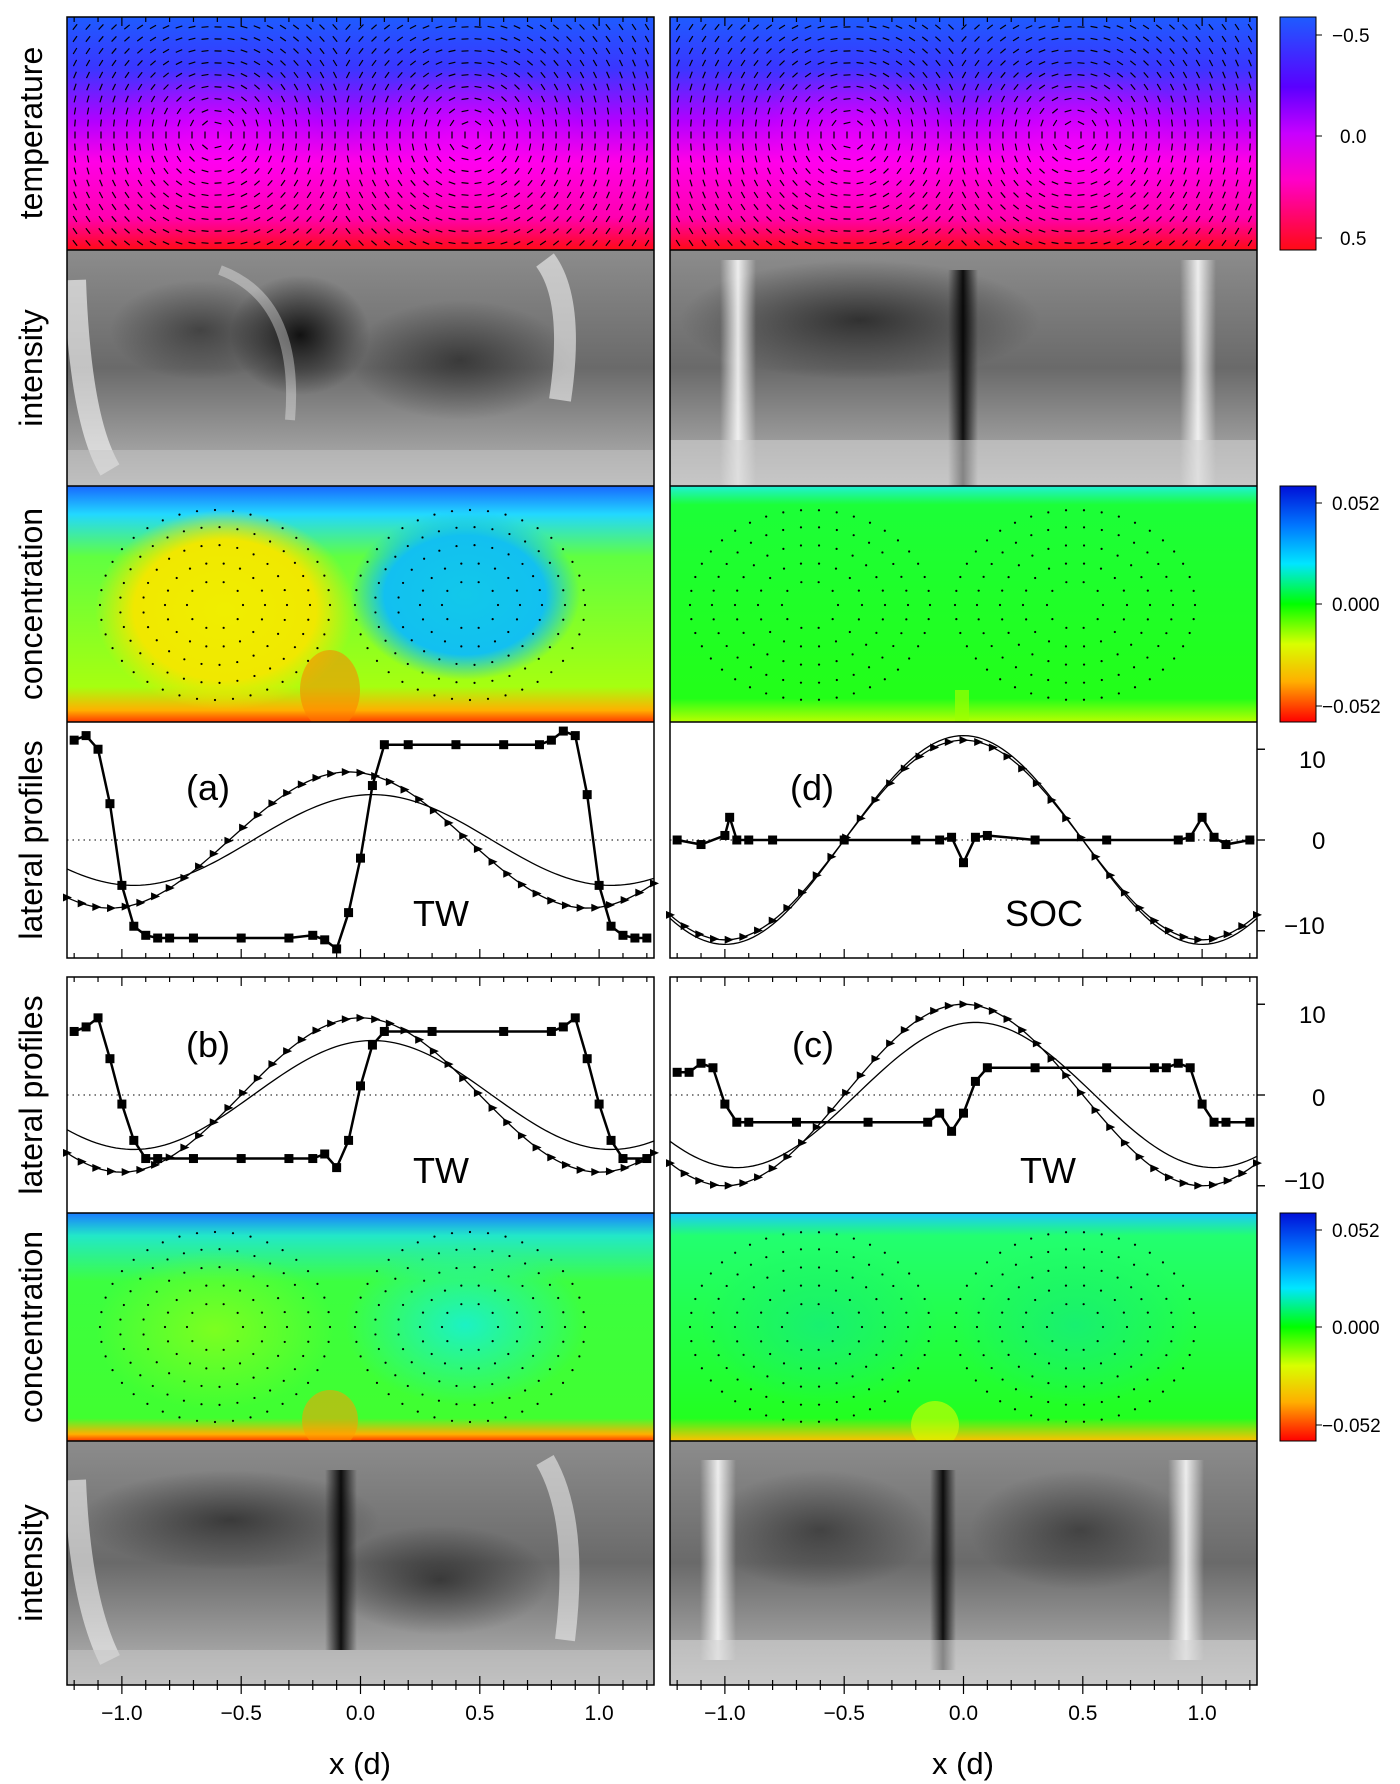  I want to click on concentration-field-left-top, so click(360, 604).